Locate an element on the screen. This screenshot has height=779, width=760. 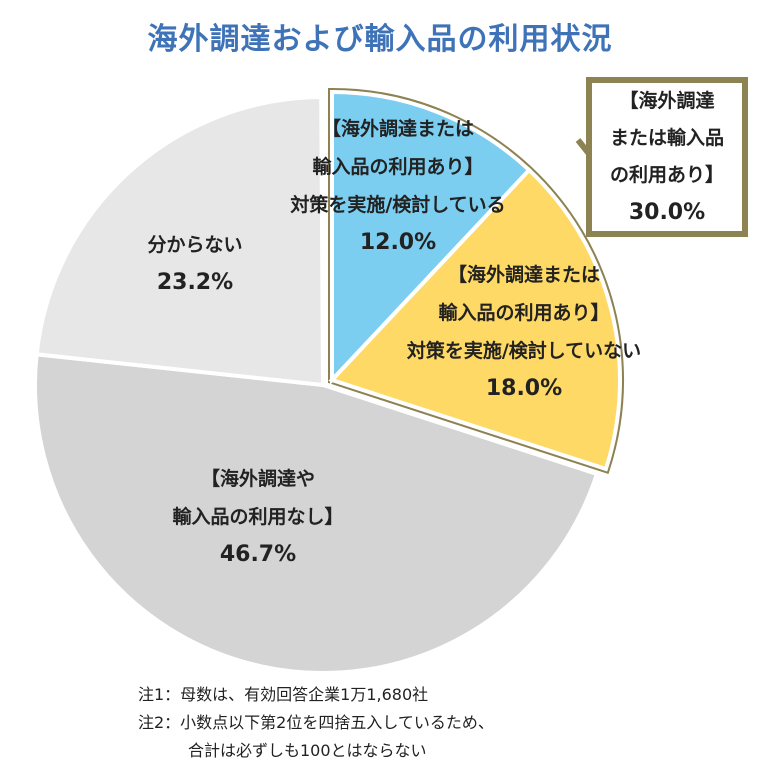
slice-value-label: 23.2% is located at coordinates (195, 282).